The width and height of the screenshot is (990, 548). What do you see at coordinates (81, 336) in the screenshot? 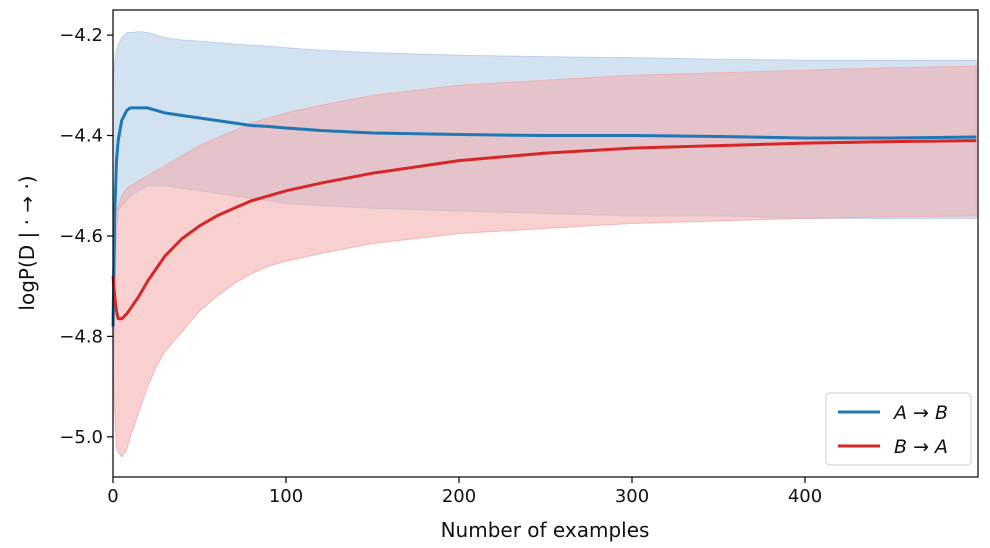
I see `y-tick-label: −4.8` at bounding box center [81, 336].